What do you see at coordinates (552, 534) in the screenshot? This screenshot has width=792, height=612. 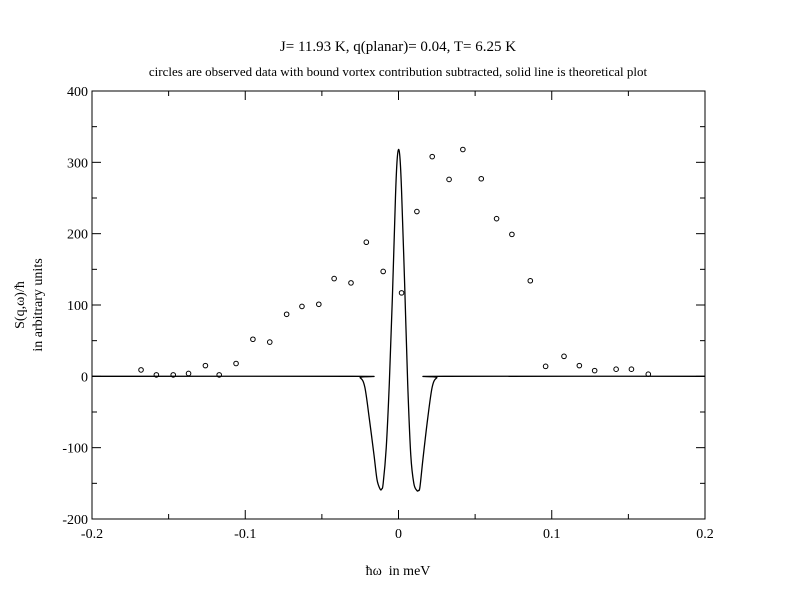 I see `x-tick-label: 0.1` at bounding box center [552, 534].